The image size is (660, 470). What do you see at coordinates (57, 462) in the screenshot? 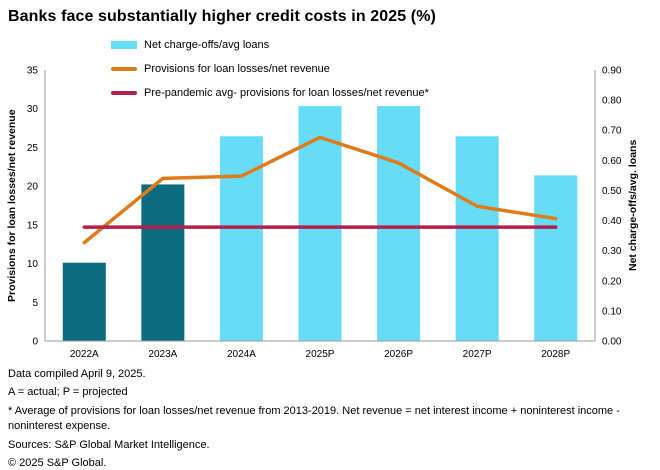
I see `footer-copyright: © 2025 S&P Global.` at bounding box center [57, 462].